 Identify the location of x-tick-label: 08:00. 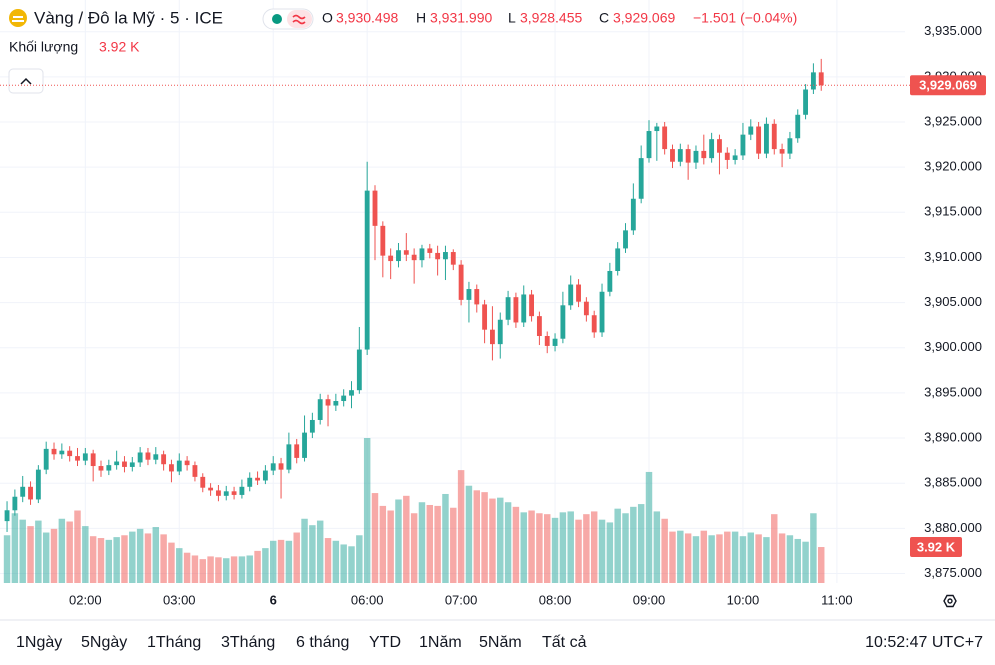
(555, 599).